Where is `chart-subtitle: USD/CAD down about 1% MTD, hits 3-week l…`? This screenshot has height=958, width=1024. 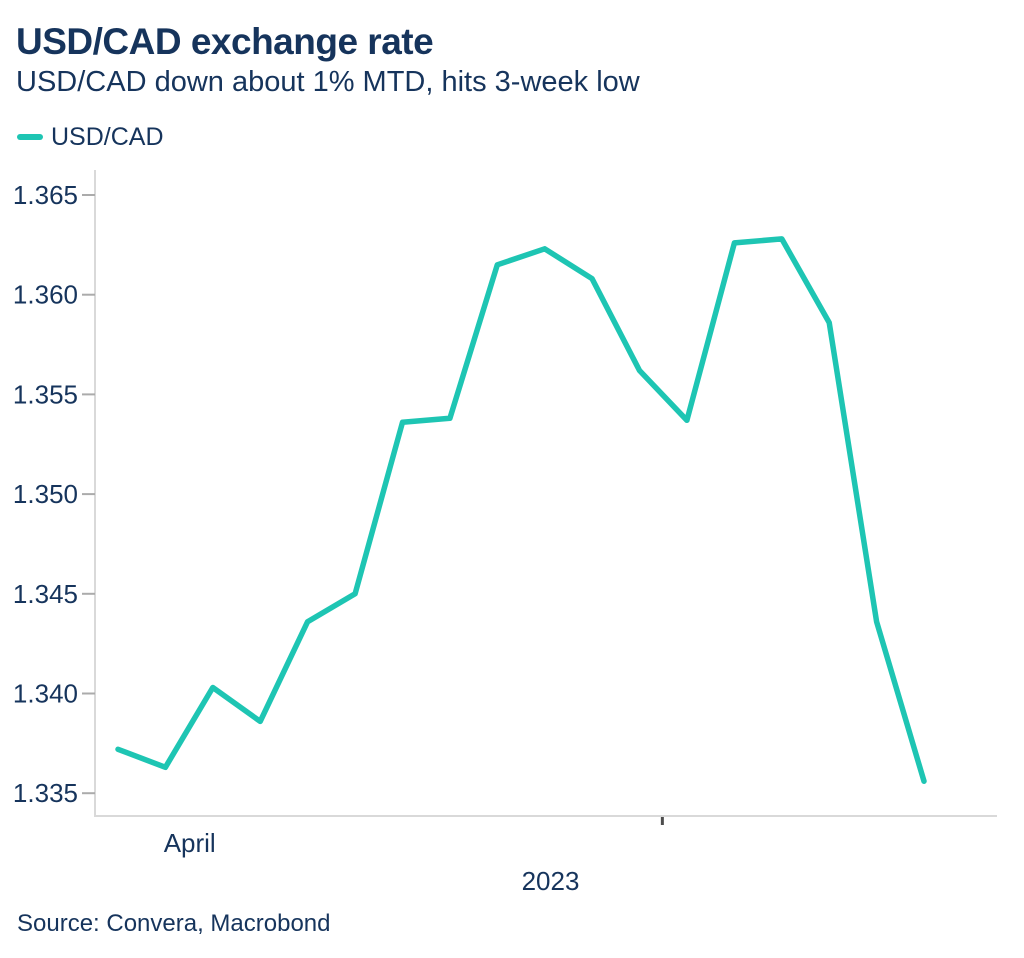
chart-subtitle: USD/CAD down about 1% MTD, hits 3-week l… is located at coordinates (328, 82).